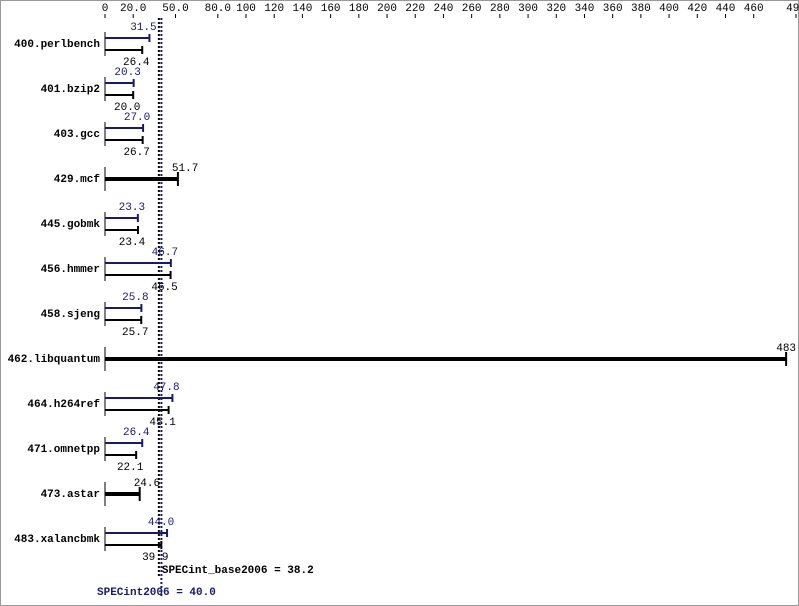 Image resolution: width=799 pixels, height=606 pixels. I want to click on value-label: 20.3, so click(127, 73).